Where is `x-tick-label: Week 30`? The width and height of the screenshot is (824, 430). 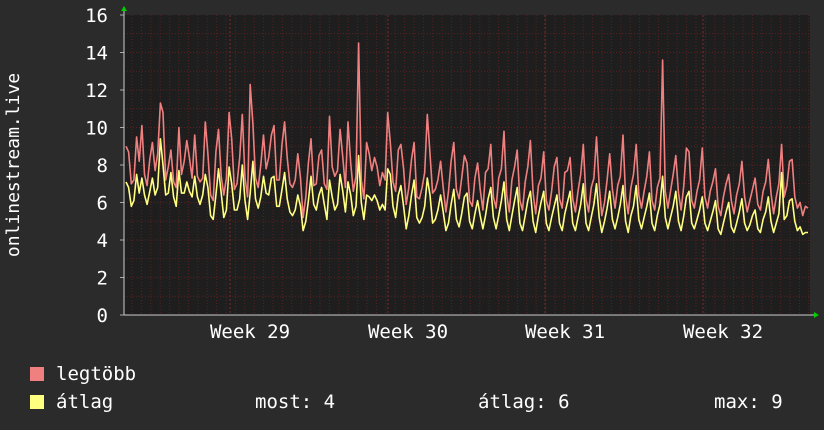
x-tick-label: Week 30 is located at coordinates (408, 332).